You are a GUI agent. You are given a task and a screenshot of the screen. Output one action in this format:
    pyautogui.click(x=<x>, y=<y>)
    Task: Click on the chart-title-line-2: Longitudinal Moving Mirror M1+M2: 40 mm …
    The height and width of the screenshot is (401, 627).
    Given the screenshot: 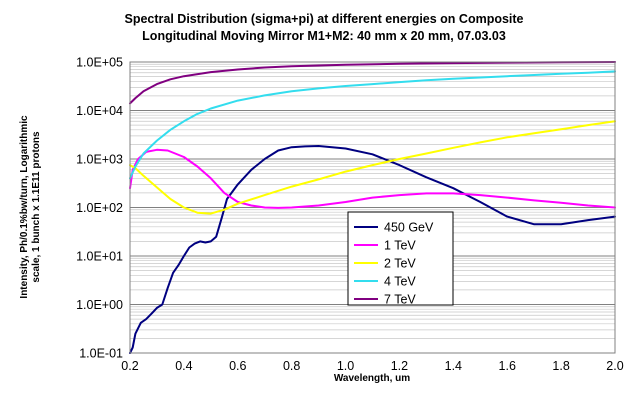 What is the action you would take?
    pyautogui.click(x=324, y=36)
    